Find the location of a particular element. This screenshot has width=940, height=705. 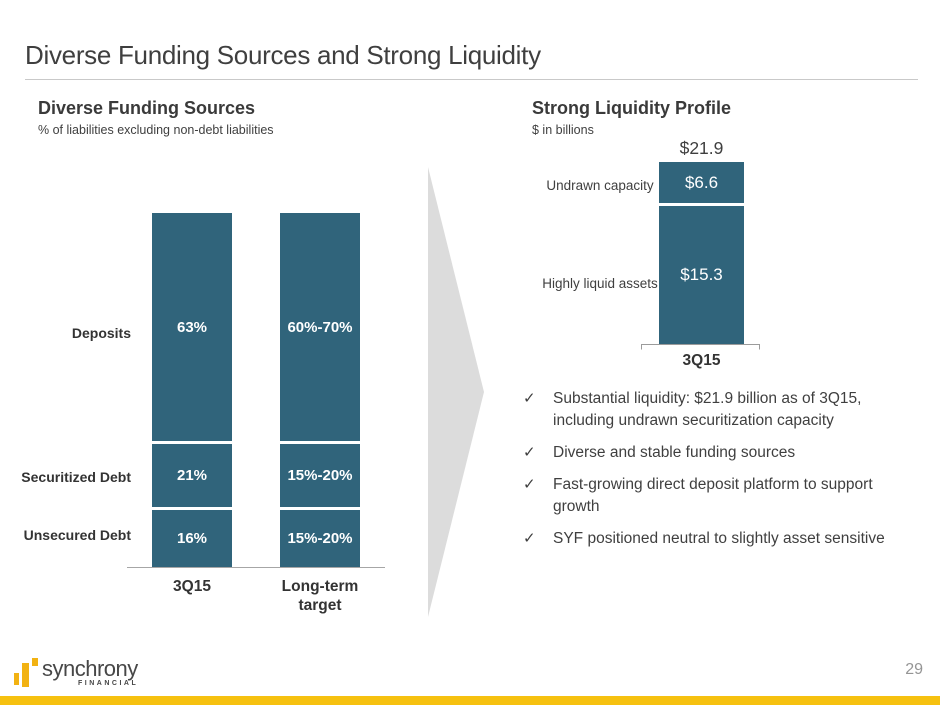

synchrony-bars-icon is located at coordinates (26, 673).